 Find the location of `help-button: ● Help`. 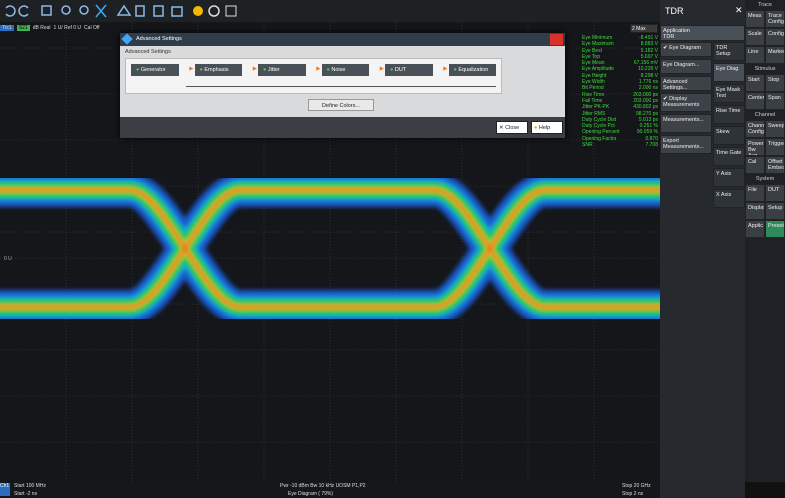

help-button: ● Help is located at coordinates (547, 127).